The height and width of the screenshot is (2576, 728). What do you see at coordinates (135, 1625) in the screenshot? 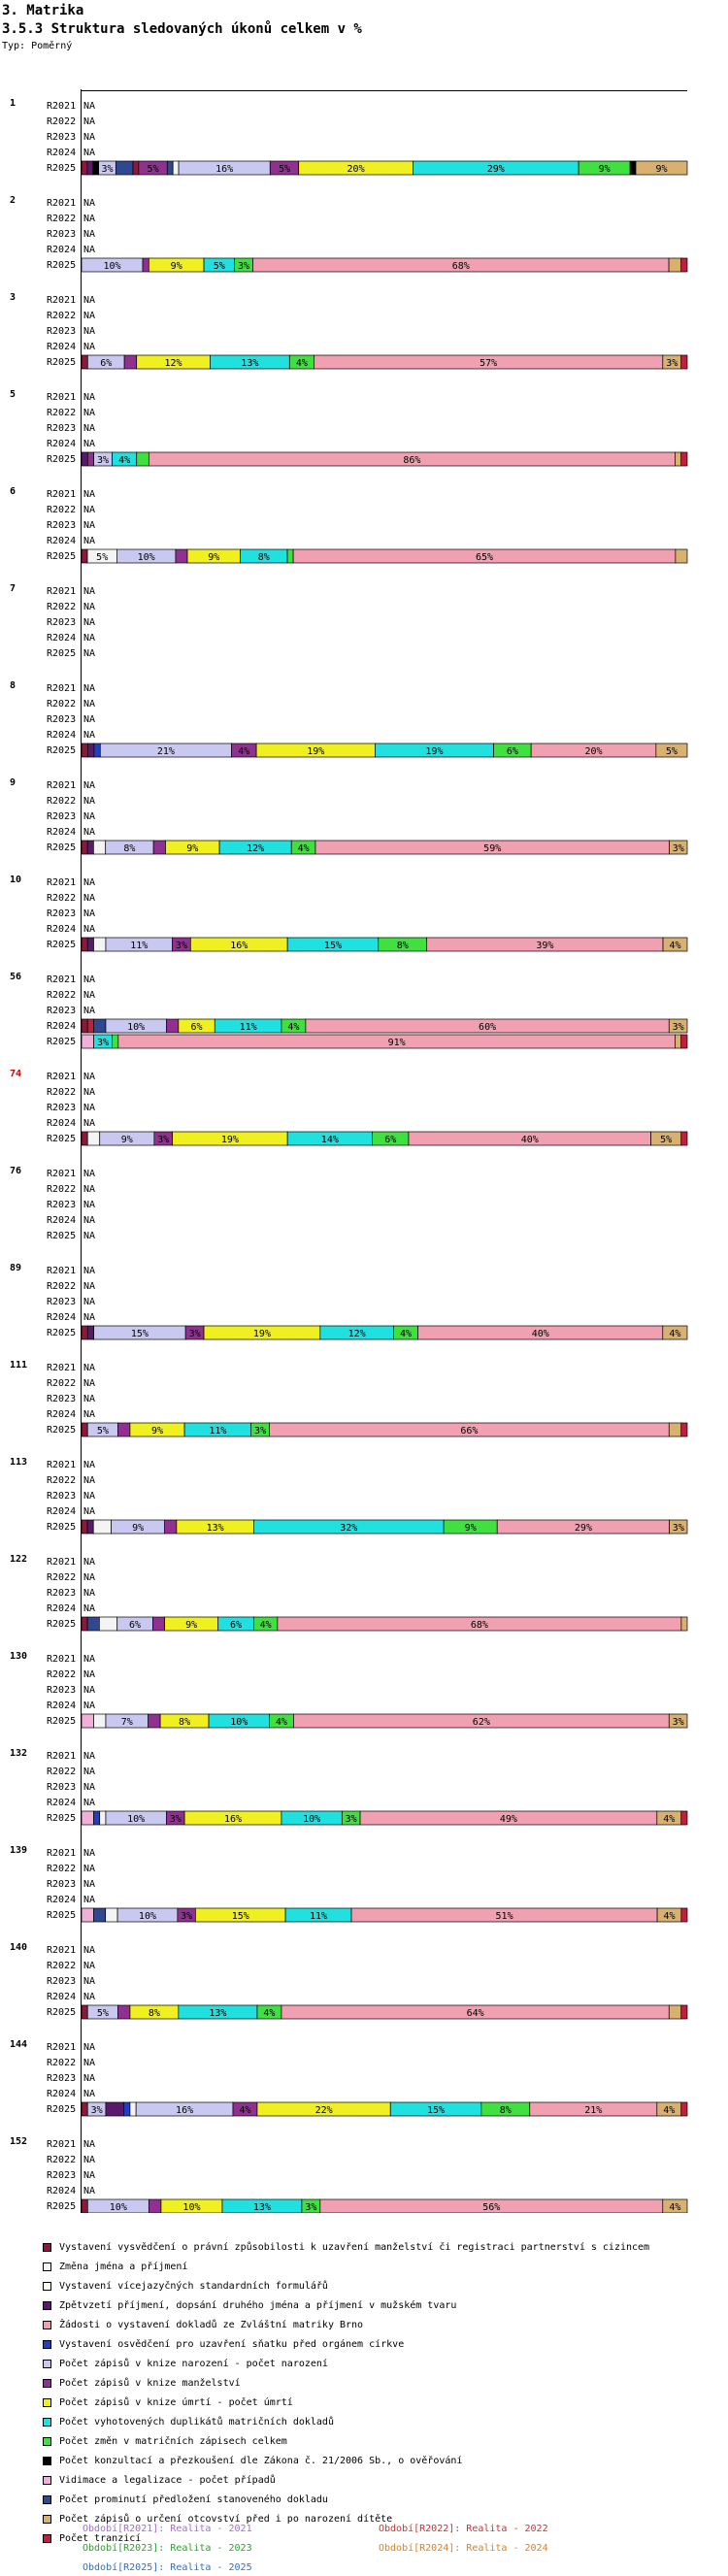
I see `data-label: 6%` at bounding box center [135, 1625].